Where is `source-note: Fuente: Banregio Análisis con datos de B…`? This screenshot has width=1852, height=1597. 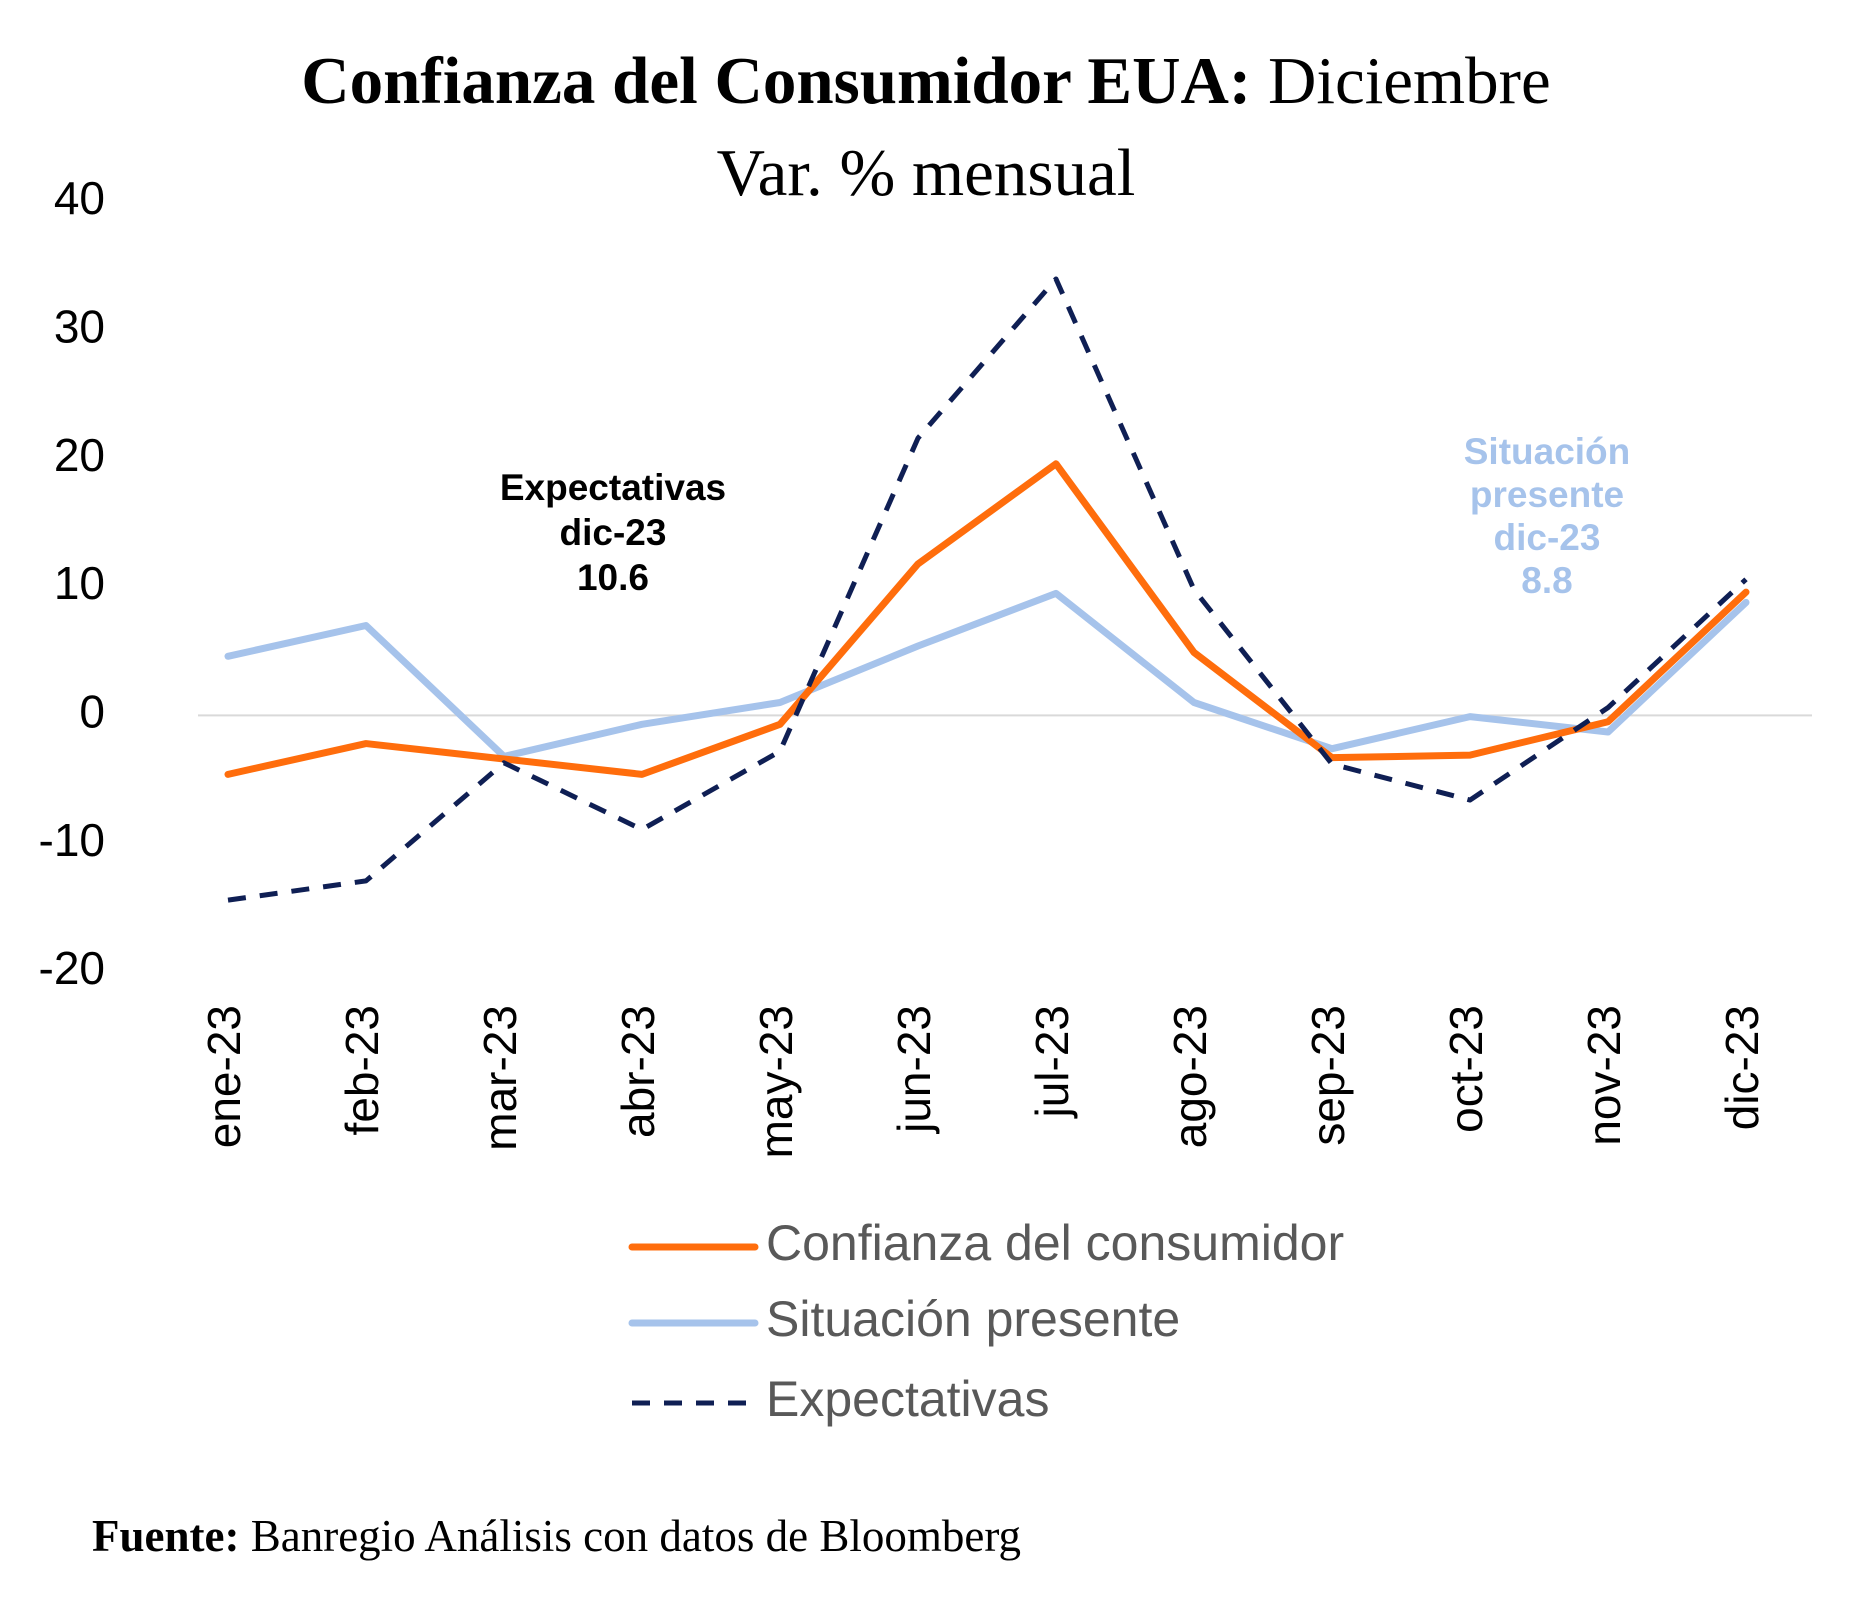
source-note: Fuente: Banregio Análisis con datos de B… is located at coordinates (556, 1536).